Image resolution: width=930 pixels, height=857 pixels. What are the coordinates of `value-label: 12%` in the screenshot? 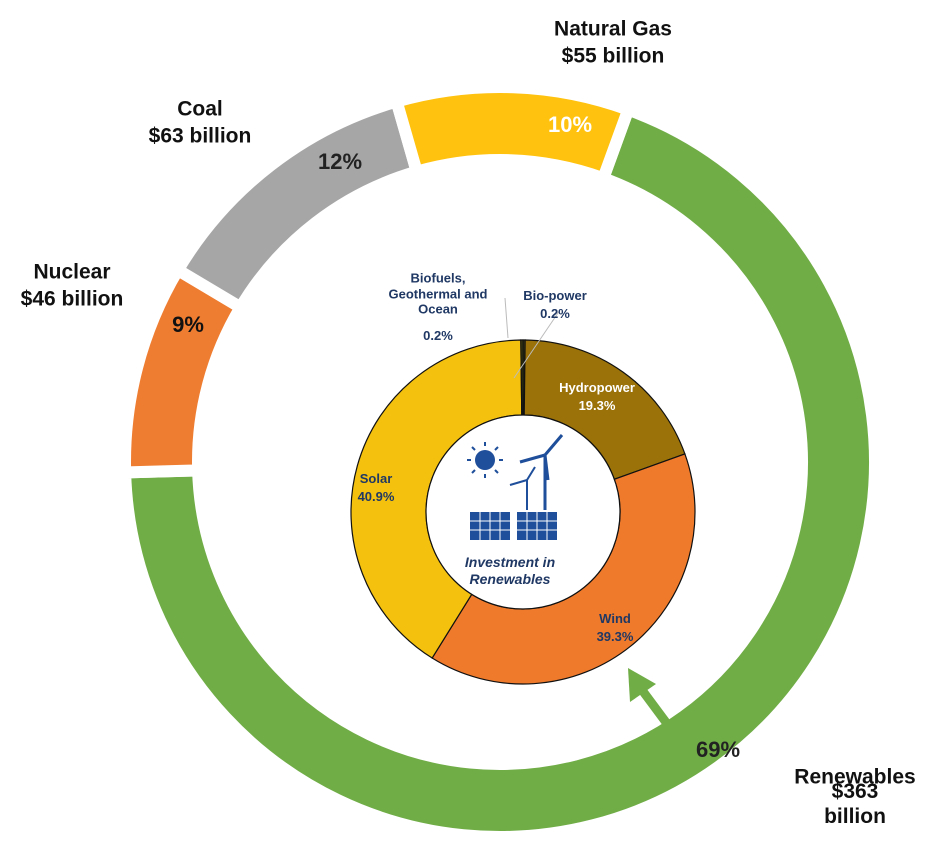 It's located at (340, 161).